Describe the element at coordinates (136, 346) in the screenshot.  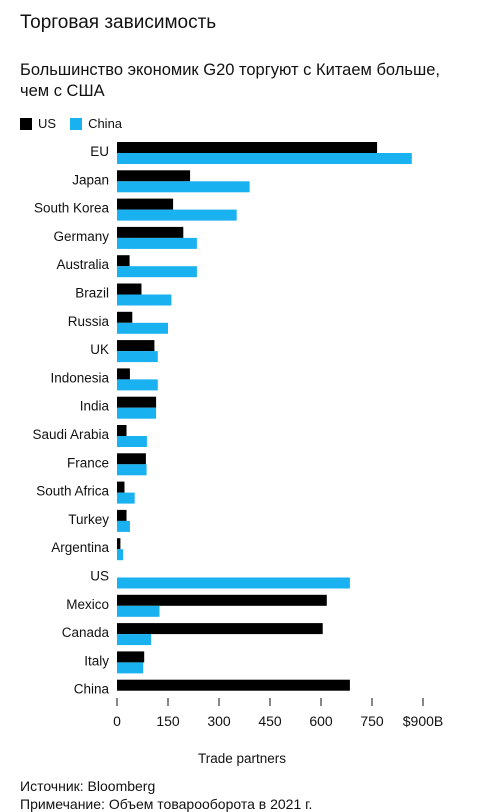
I see `bar-us-uk` at that location.